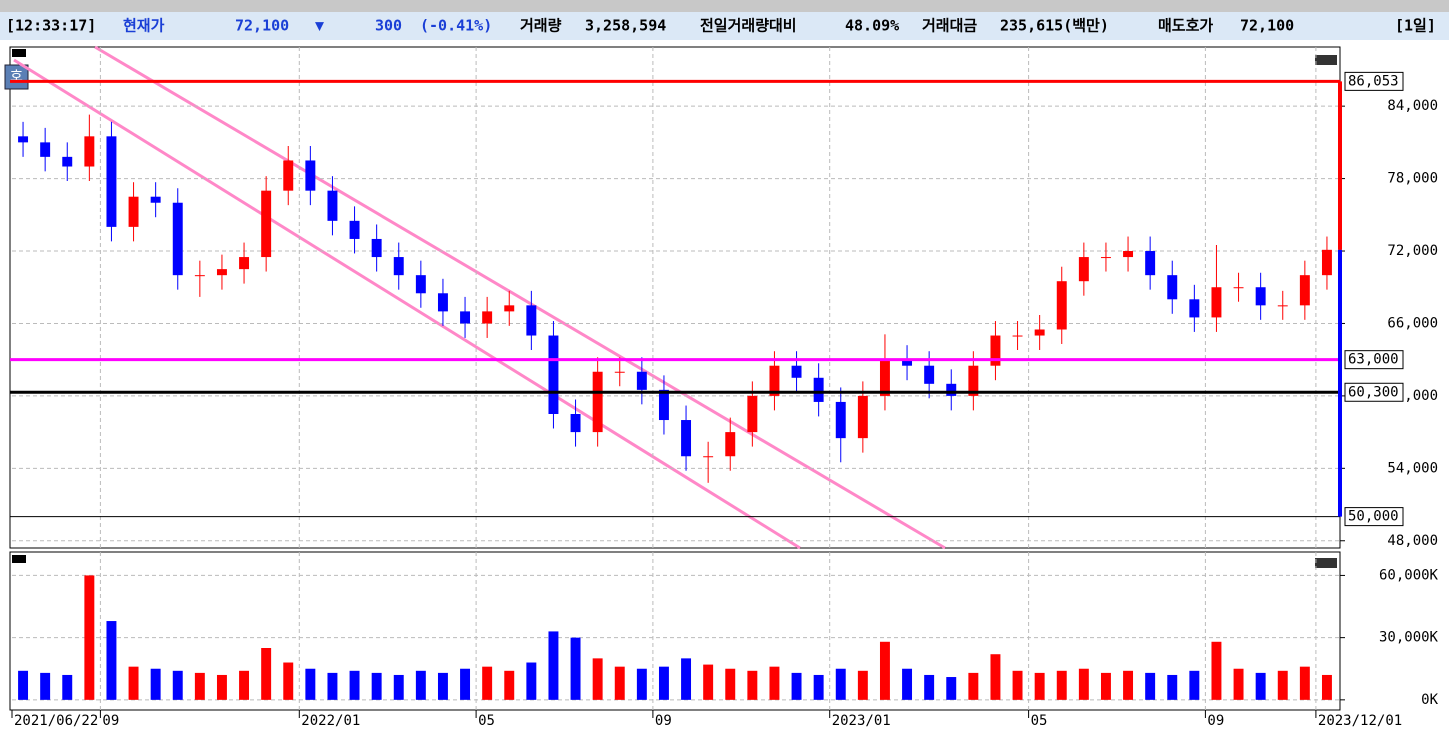 Image resolution: width=1449 pixels, height=734 pixels. Describe the element at coordinates (319, 26) in the screenshot. I see `arrow: ▼` at that location.